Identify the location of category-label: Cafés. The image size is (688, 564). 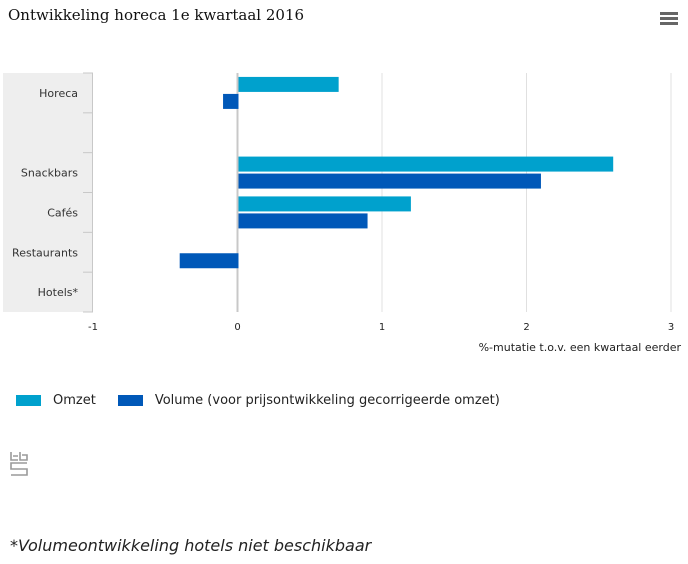
(62, 212).